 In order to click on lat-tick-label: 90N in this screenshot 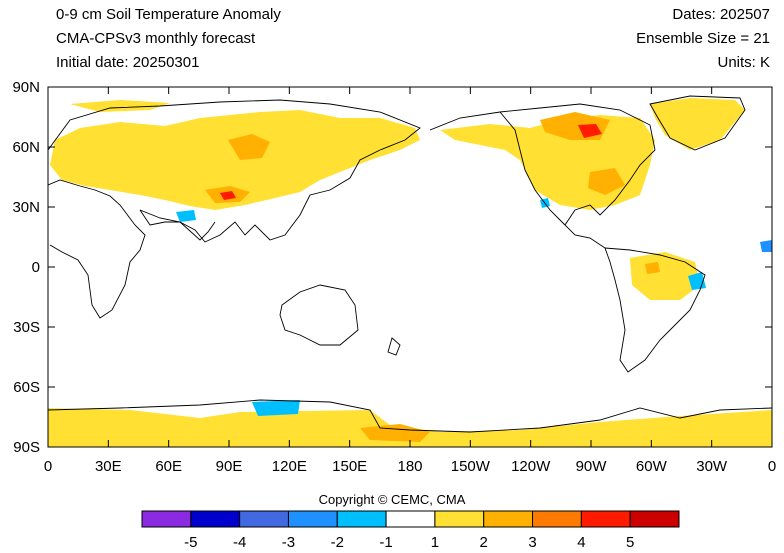, I will do `click(26, 87)`.